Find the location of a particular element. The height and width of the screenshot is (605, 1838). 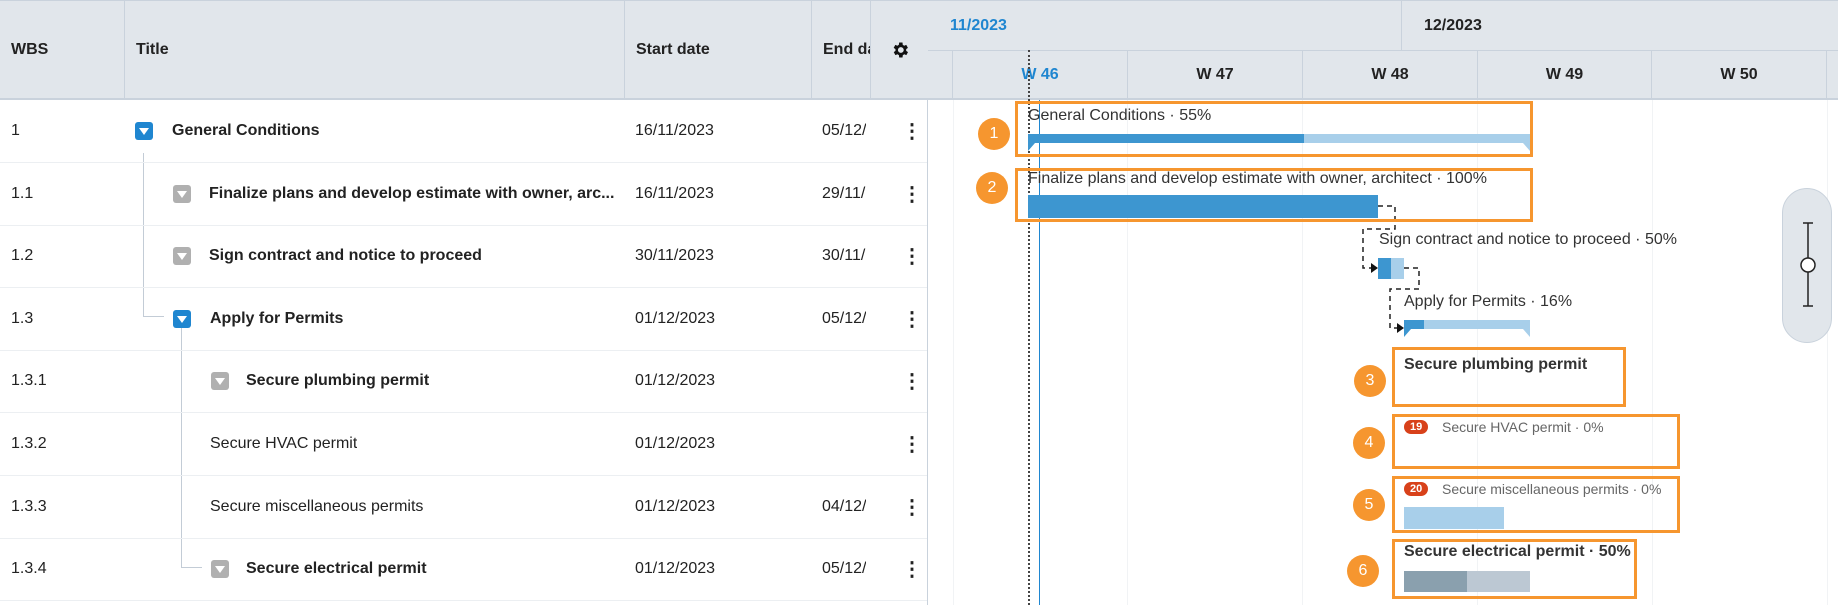

end-date-cell: 30/11/2 is located at coordinates (844, 255).